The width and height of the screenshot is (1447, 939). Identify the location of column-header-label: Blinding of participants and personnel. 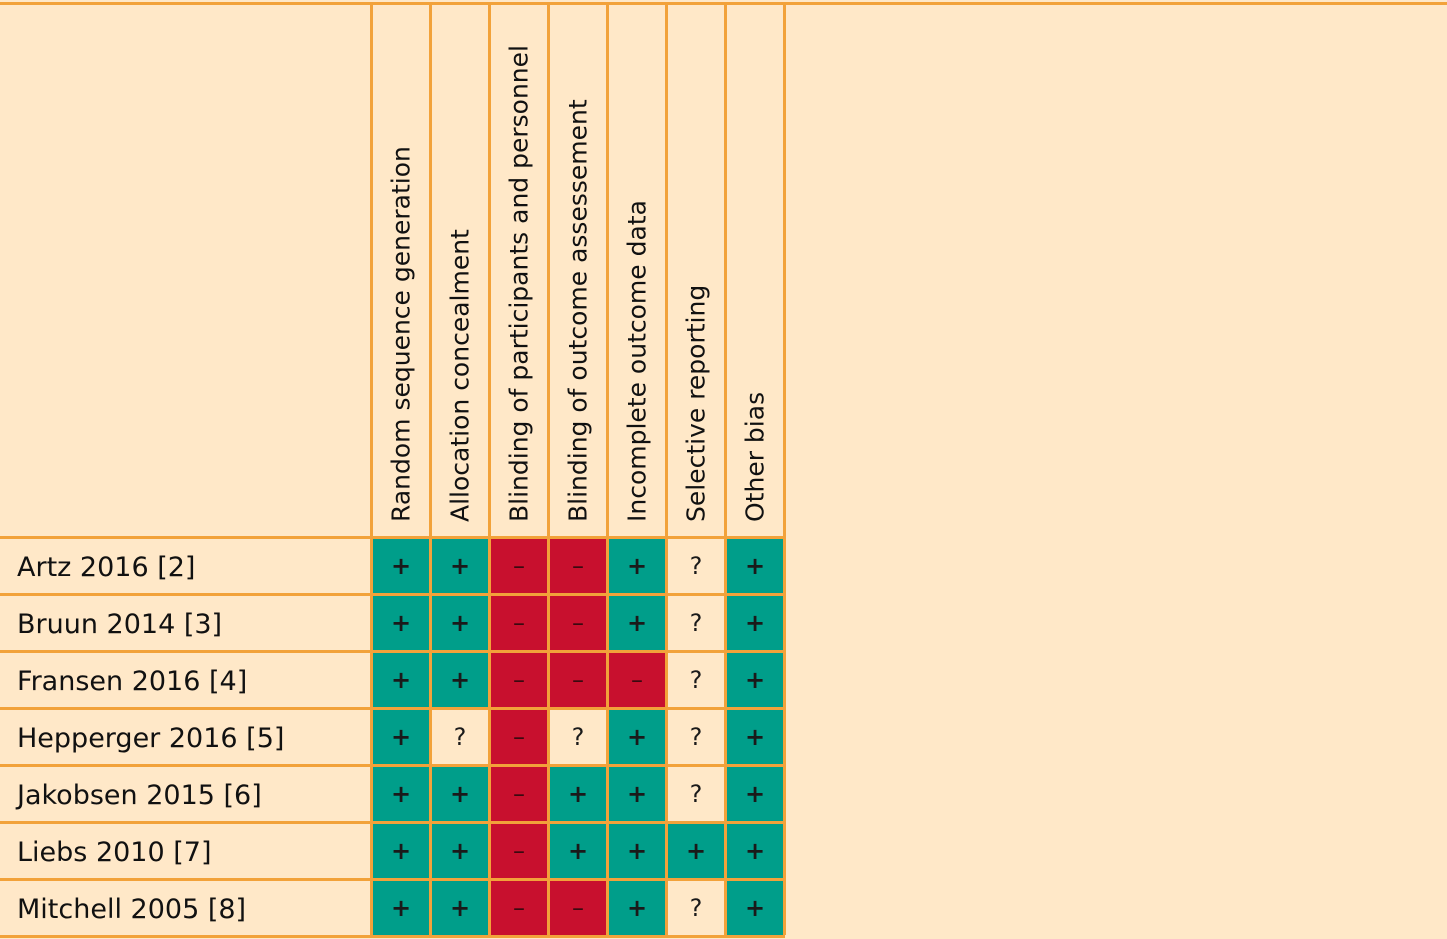
(519, 283).